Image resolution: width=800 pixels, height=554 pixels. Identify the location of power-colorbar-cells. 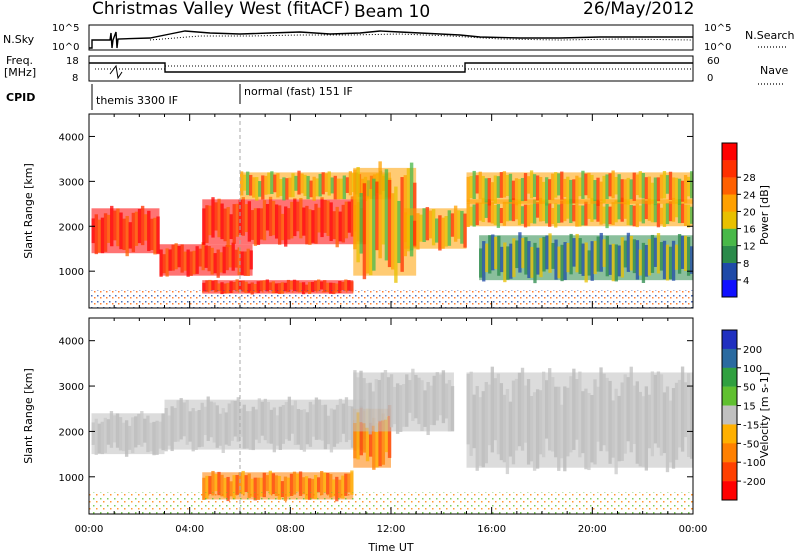
(729, 220).